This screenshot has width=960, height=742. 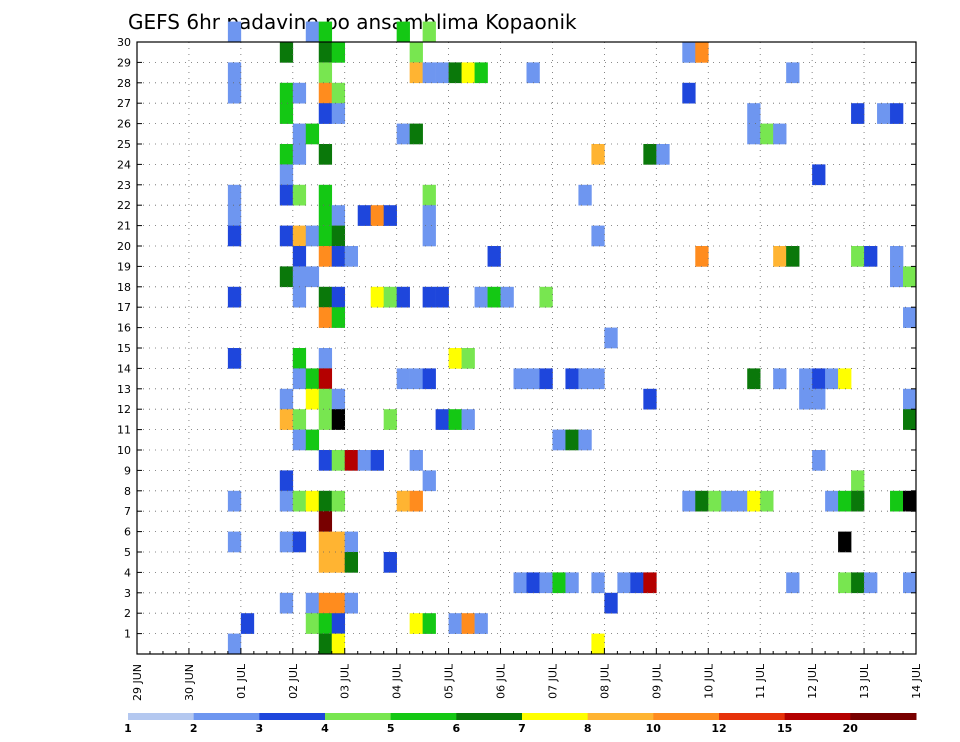 I want to click on x-tick-label: 06 JUL, so click(x=501, y=681).